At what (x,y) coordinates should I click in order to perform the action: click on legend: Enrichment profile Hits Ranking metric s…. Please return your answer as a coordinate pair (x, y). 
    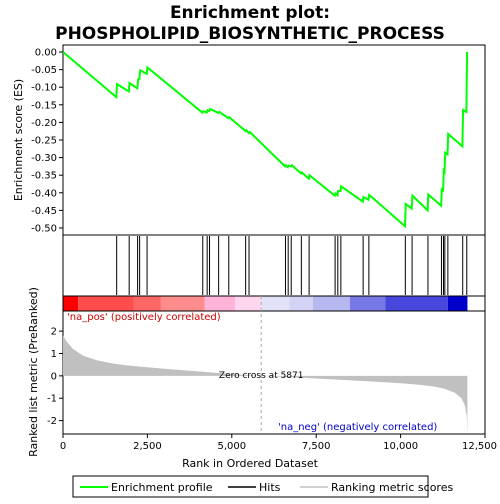
    Looking at the image, I should click on (262, 486).